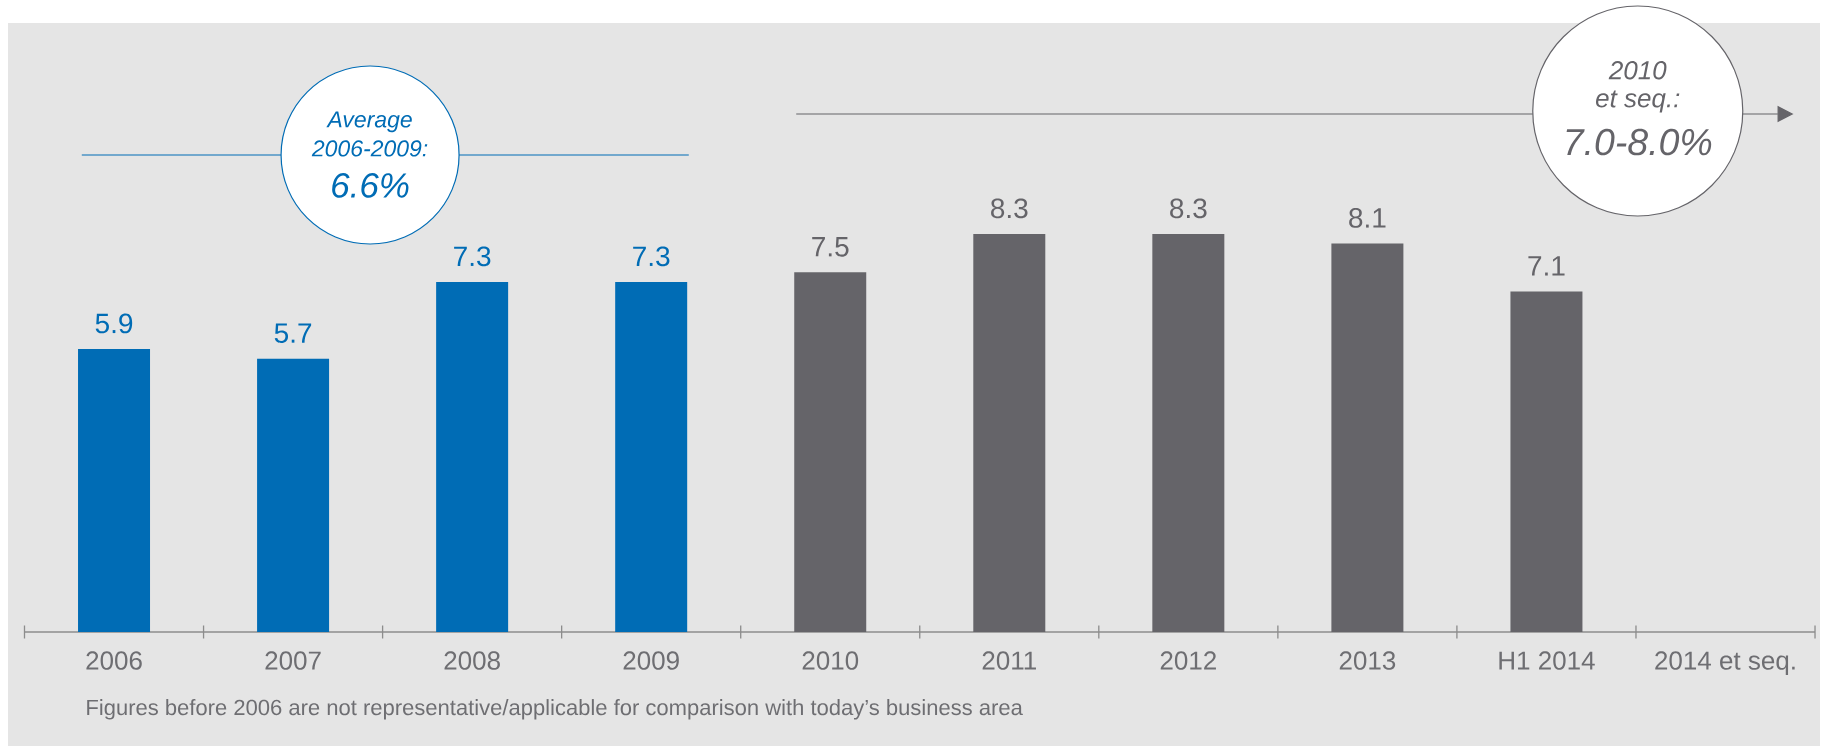 This screenshot has height=746, width=1824. I want to click on annotation: Average 2006-2009:, so click(369, 134).